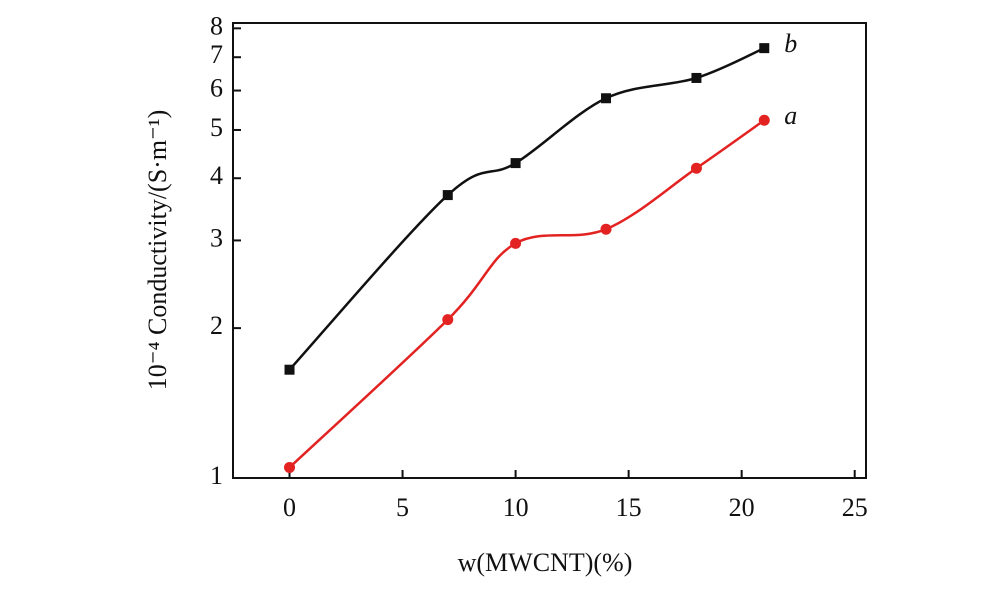 This screenshot has height=595, width=1000. What do you see at coordinates (216, 88) in the screenshot?
I see `y-tick-label: 6` at bounding box center [216, 88].